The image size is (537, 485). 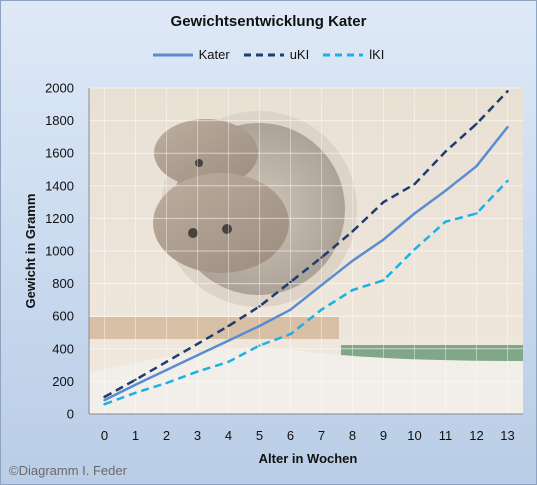 What do you see at coordinates (30, 251) in the screenshot?
I see `y-axis-title: Gewicht in Gramm` at bounding box center [30, 251].